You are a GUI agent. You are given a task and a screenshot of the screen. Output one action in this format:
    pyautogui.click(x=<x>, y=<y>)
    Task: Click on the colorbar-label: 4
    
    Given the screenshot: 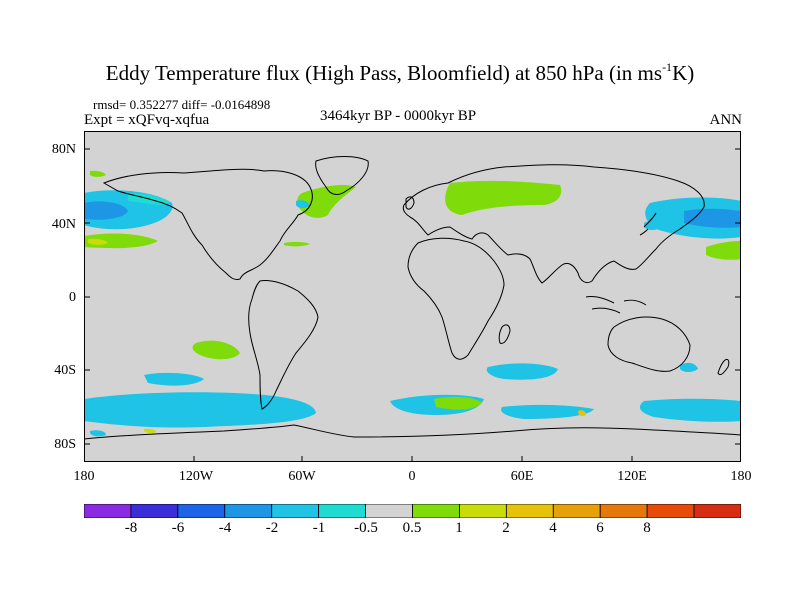 What is the action you would take?
    pyautogui.click(x=553, y=528)
    